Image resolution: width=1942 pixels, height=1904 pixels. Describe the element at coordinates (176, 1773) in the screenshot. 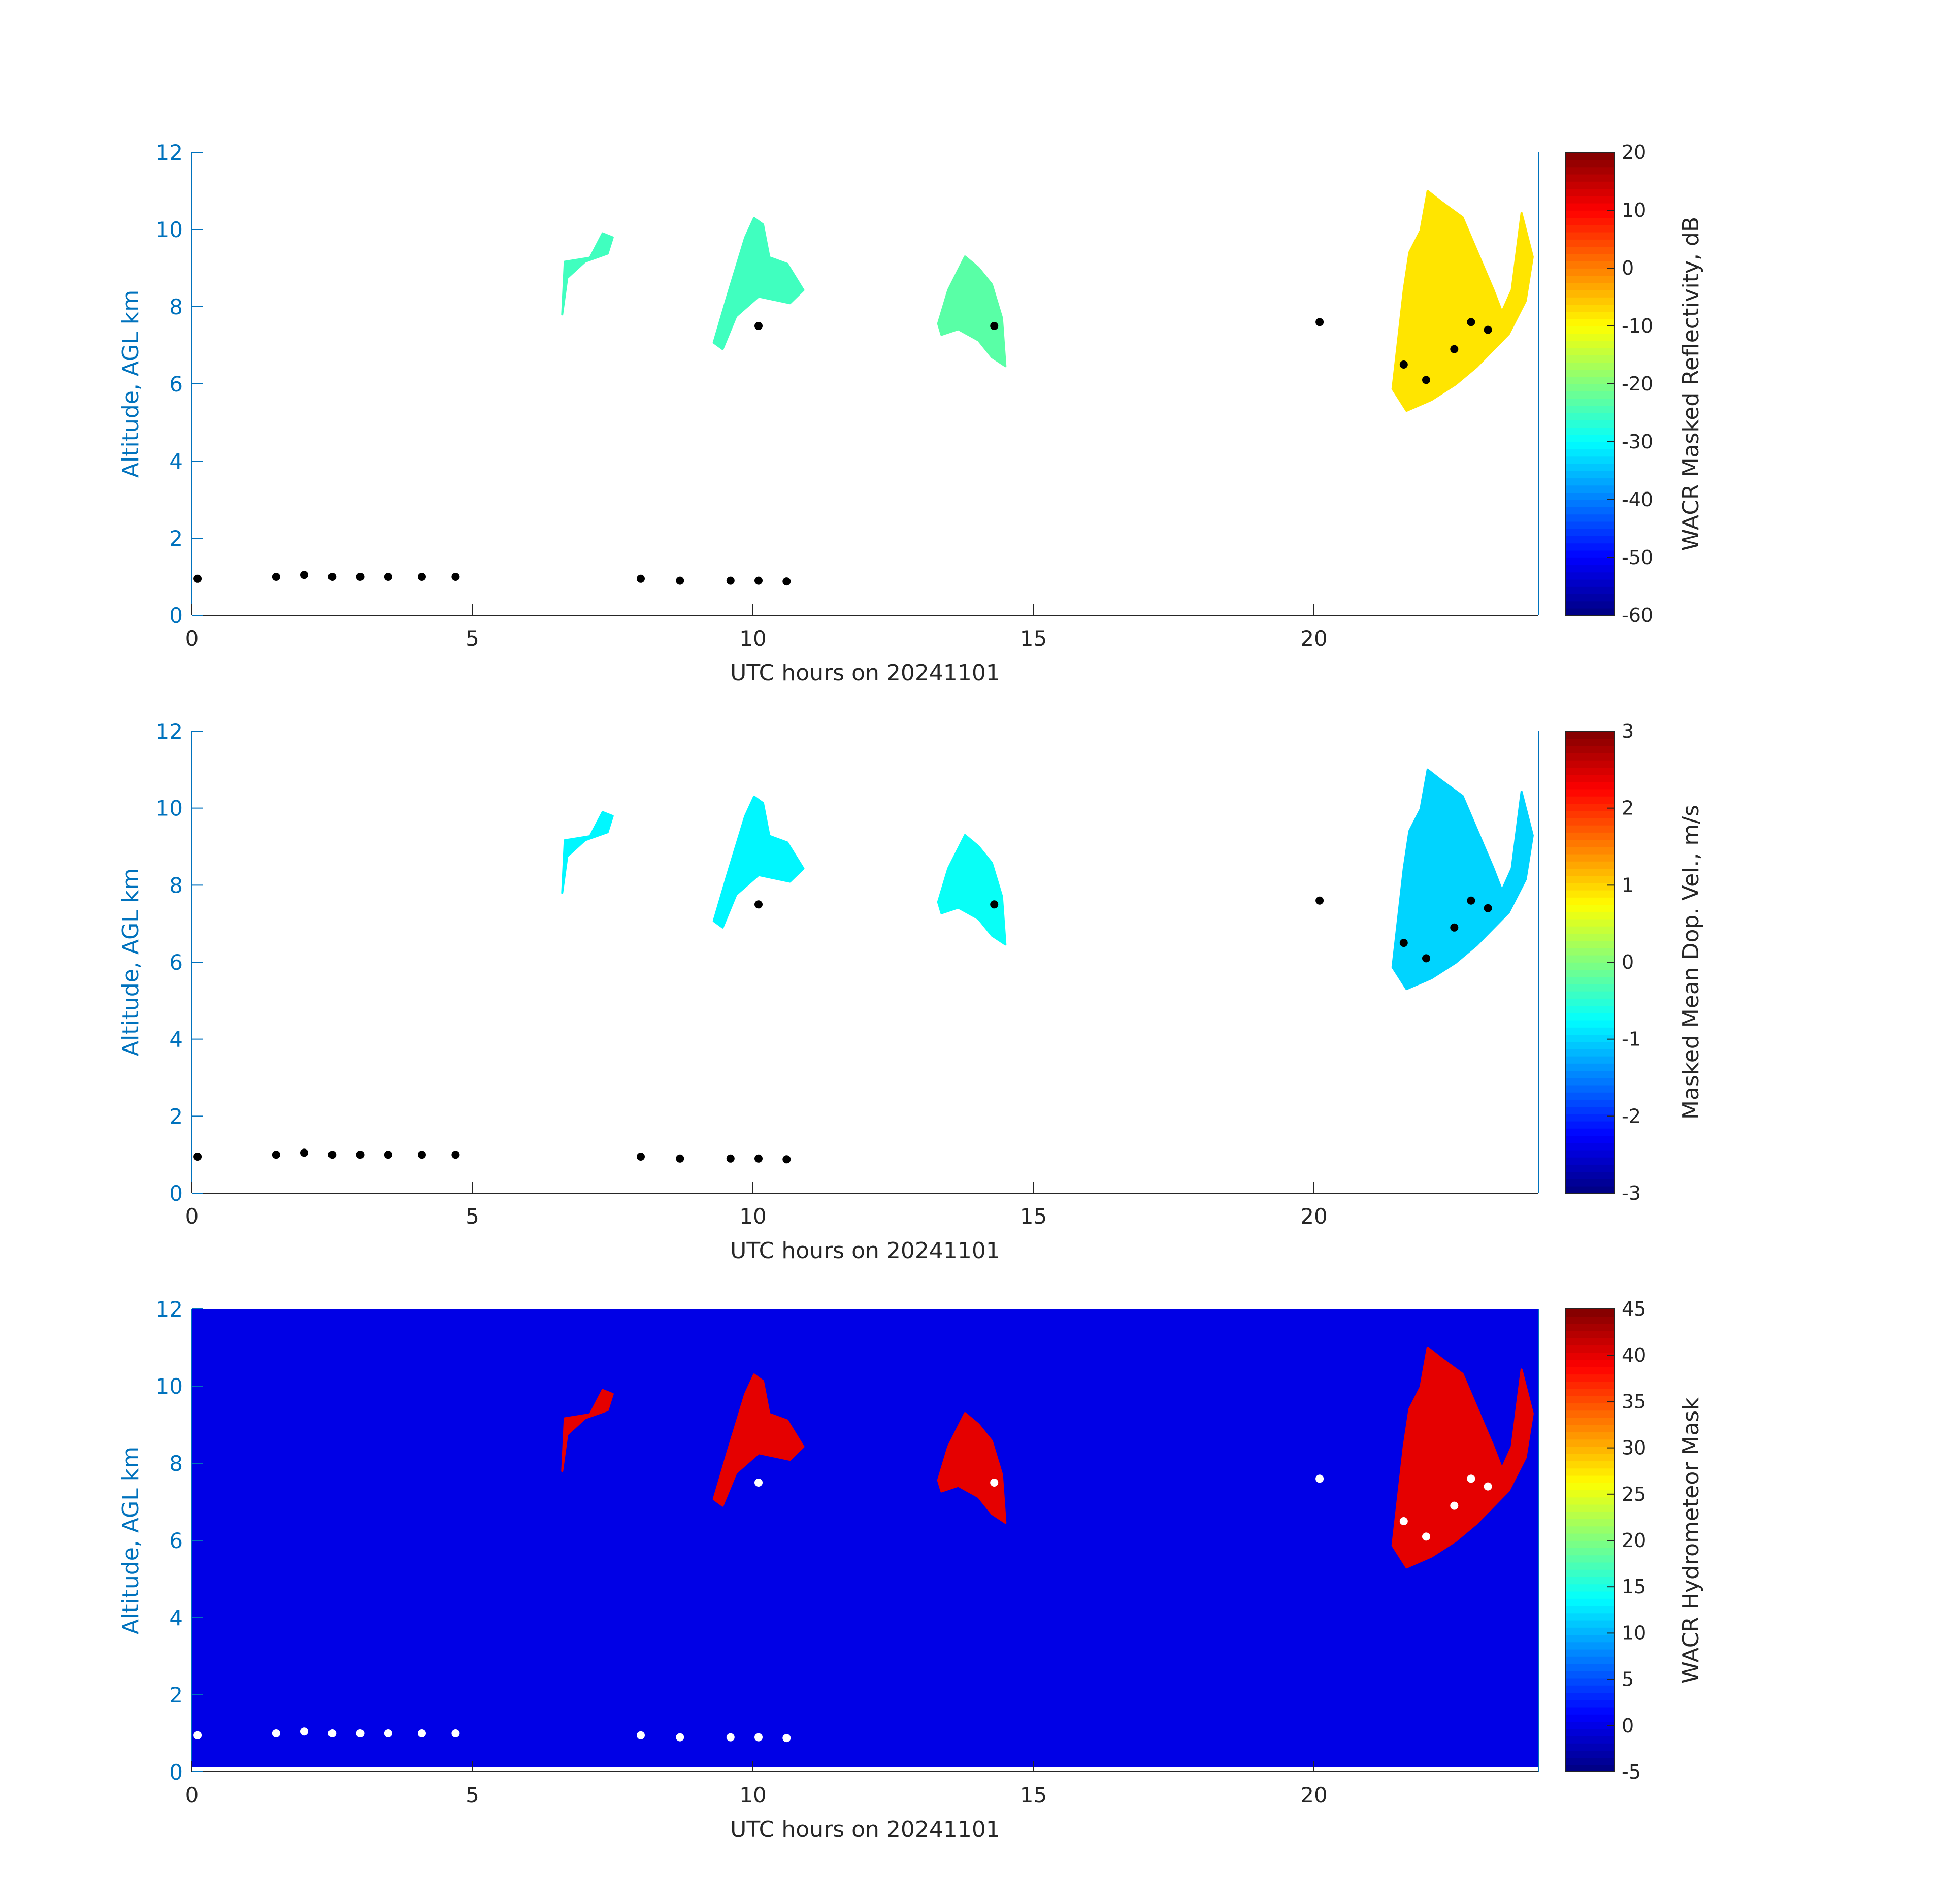

I see `y-tick-label: 0` at that location.